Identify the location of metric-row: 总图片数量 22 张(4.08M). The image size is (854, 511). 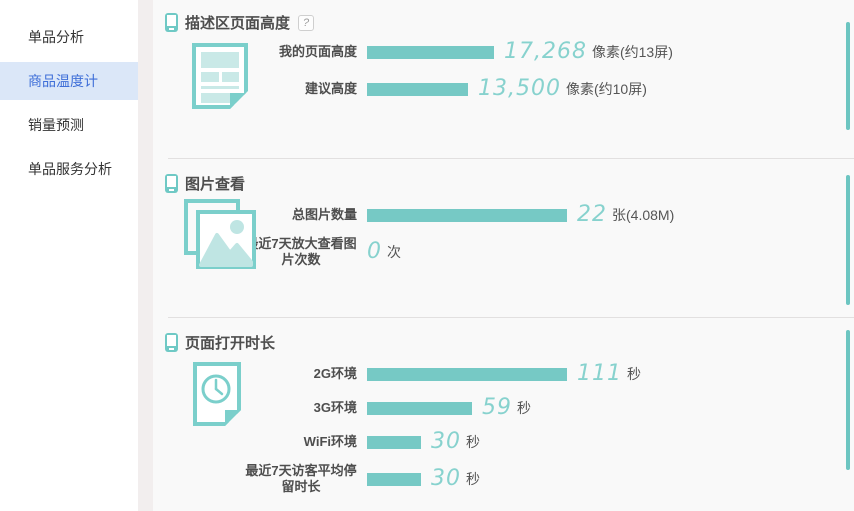
(503, 215).